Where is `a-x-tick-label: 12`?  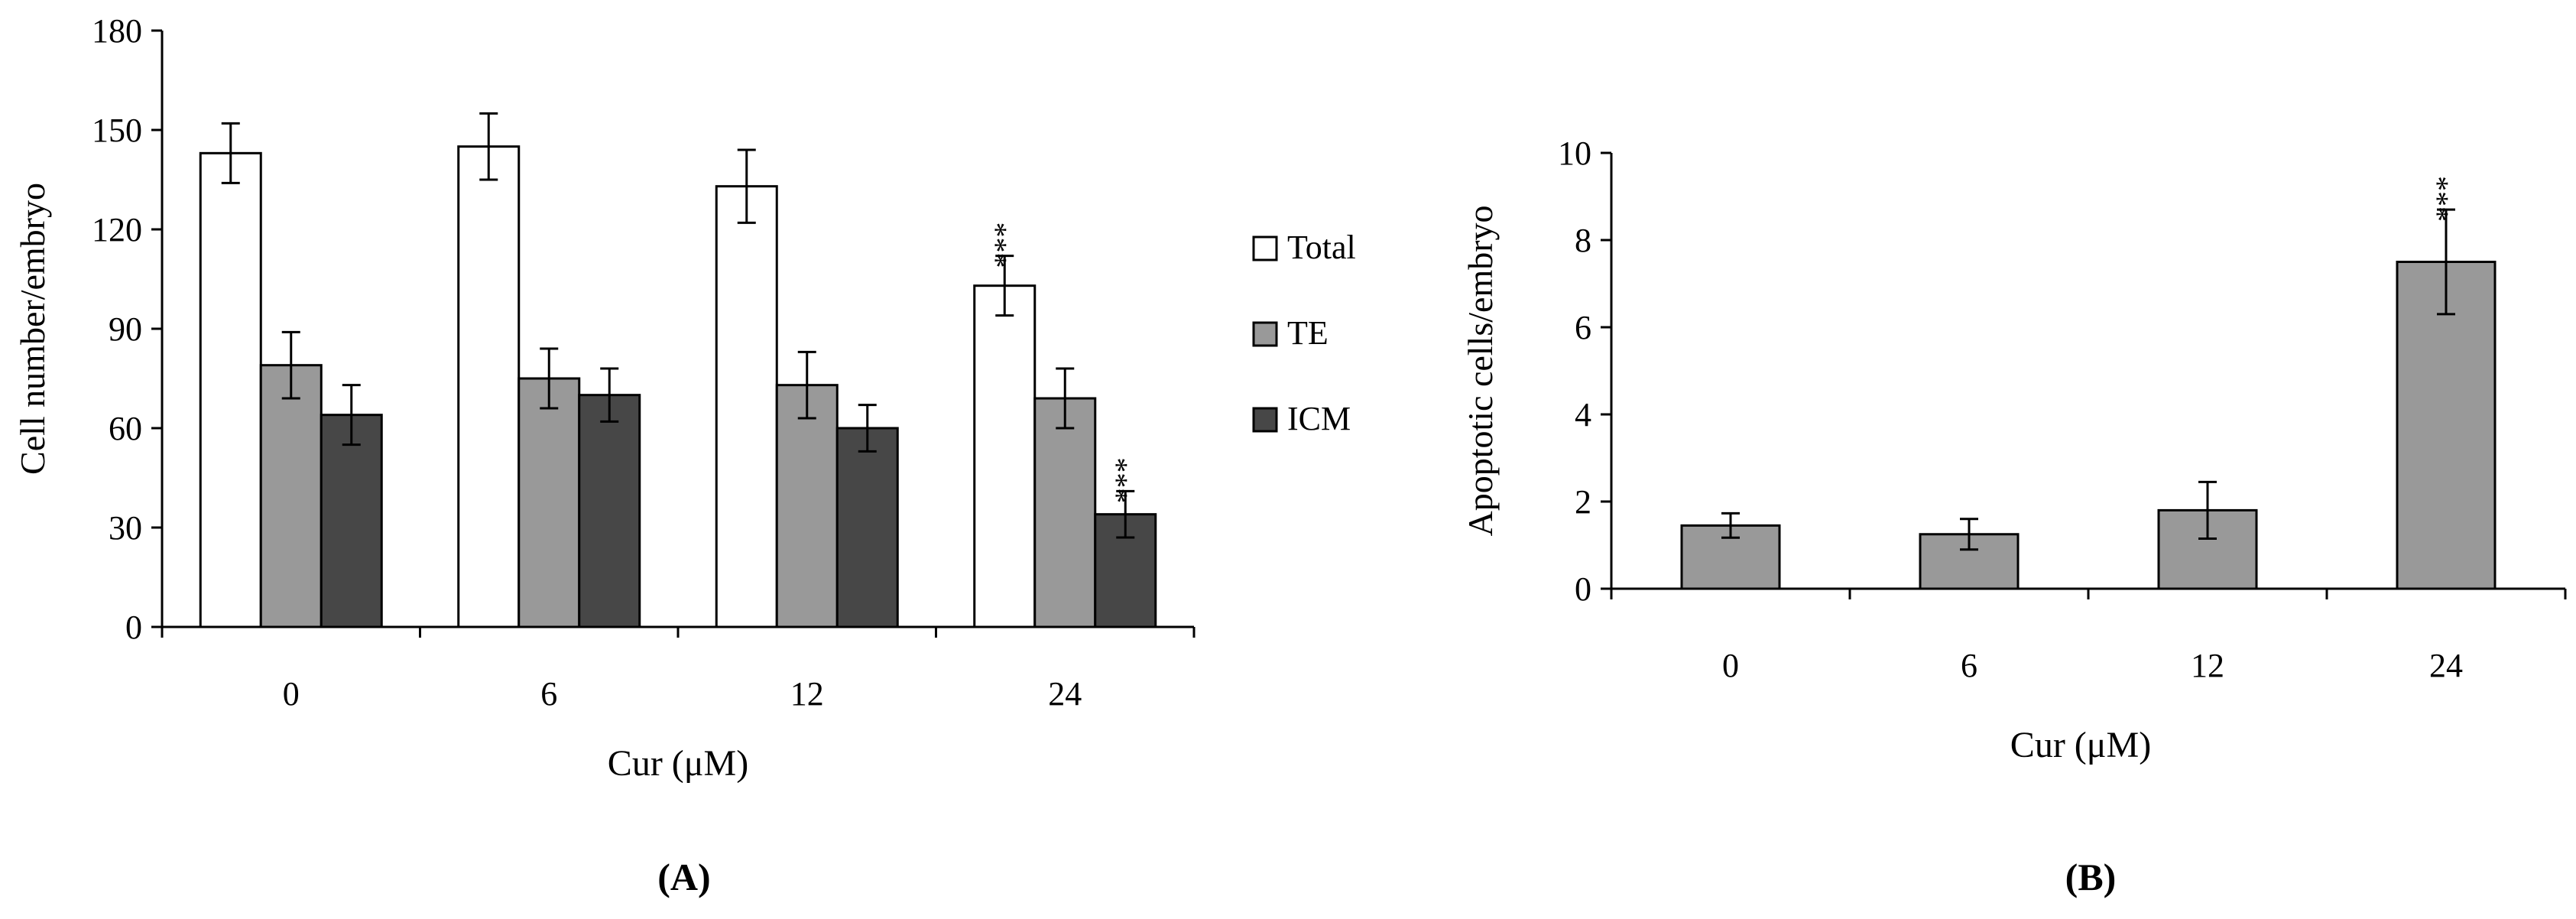 a-x-tick-label: 12 is located at coordinates (807, 694).